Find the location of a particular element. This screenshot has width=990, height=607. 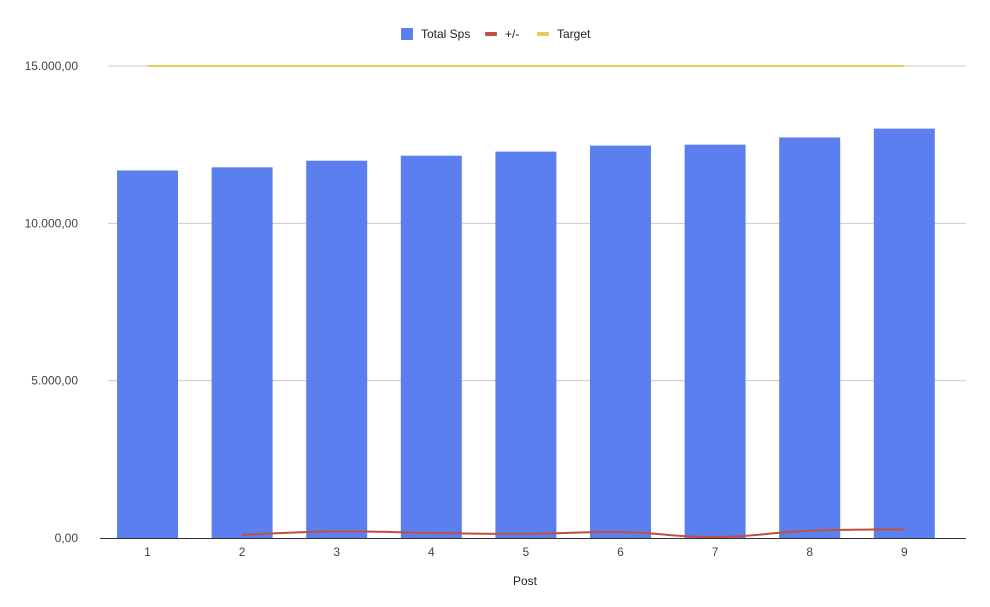

legend-item: Target is located at coordinates (564, 34).